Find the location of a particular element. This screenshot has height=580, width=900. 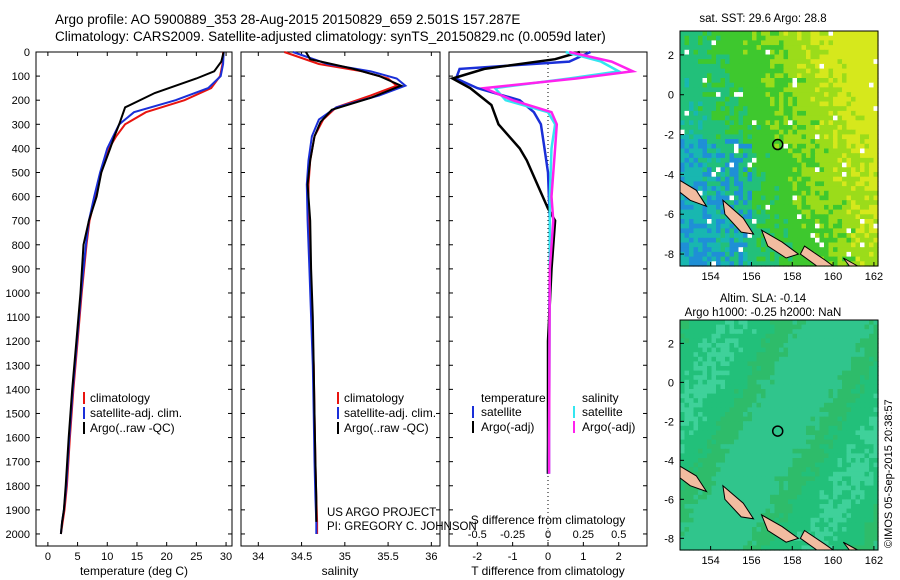

legend-label: satellite is located at coordinates (602, 412).